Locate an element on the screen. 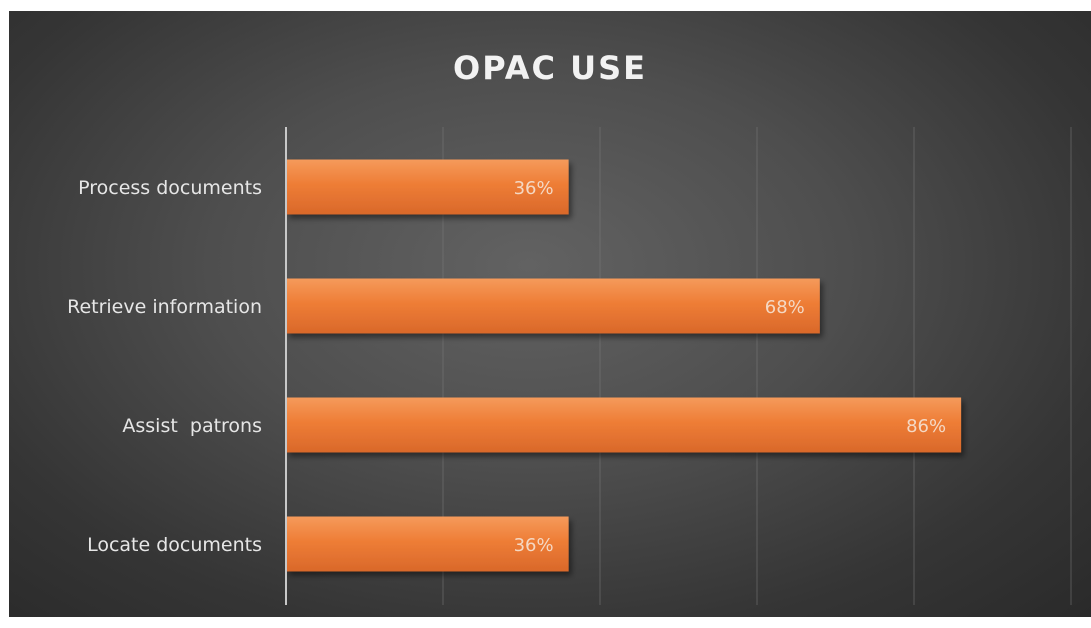 This screenshot has width=1091, height=628. data-label: 68% is located at coordinates (785, 307).